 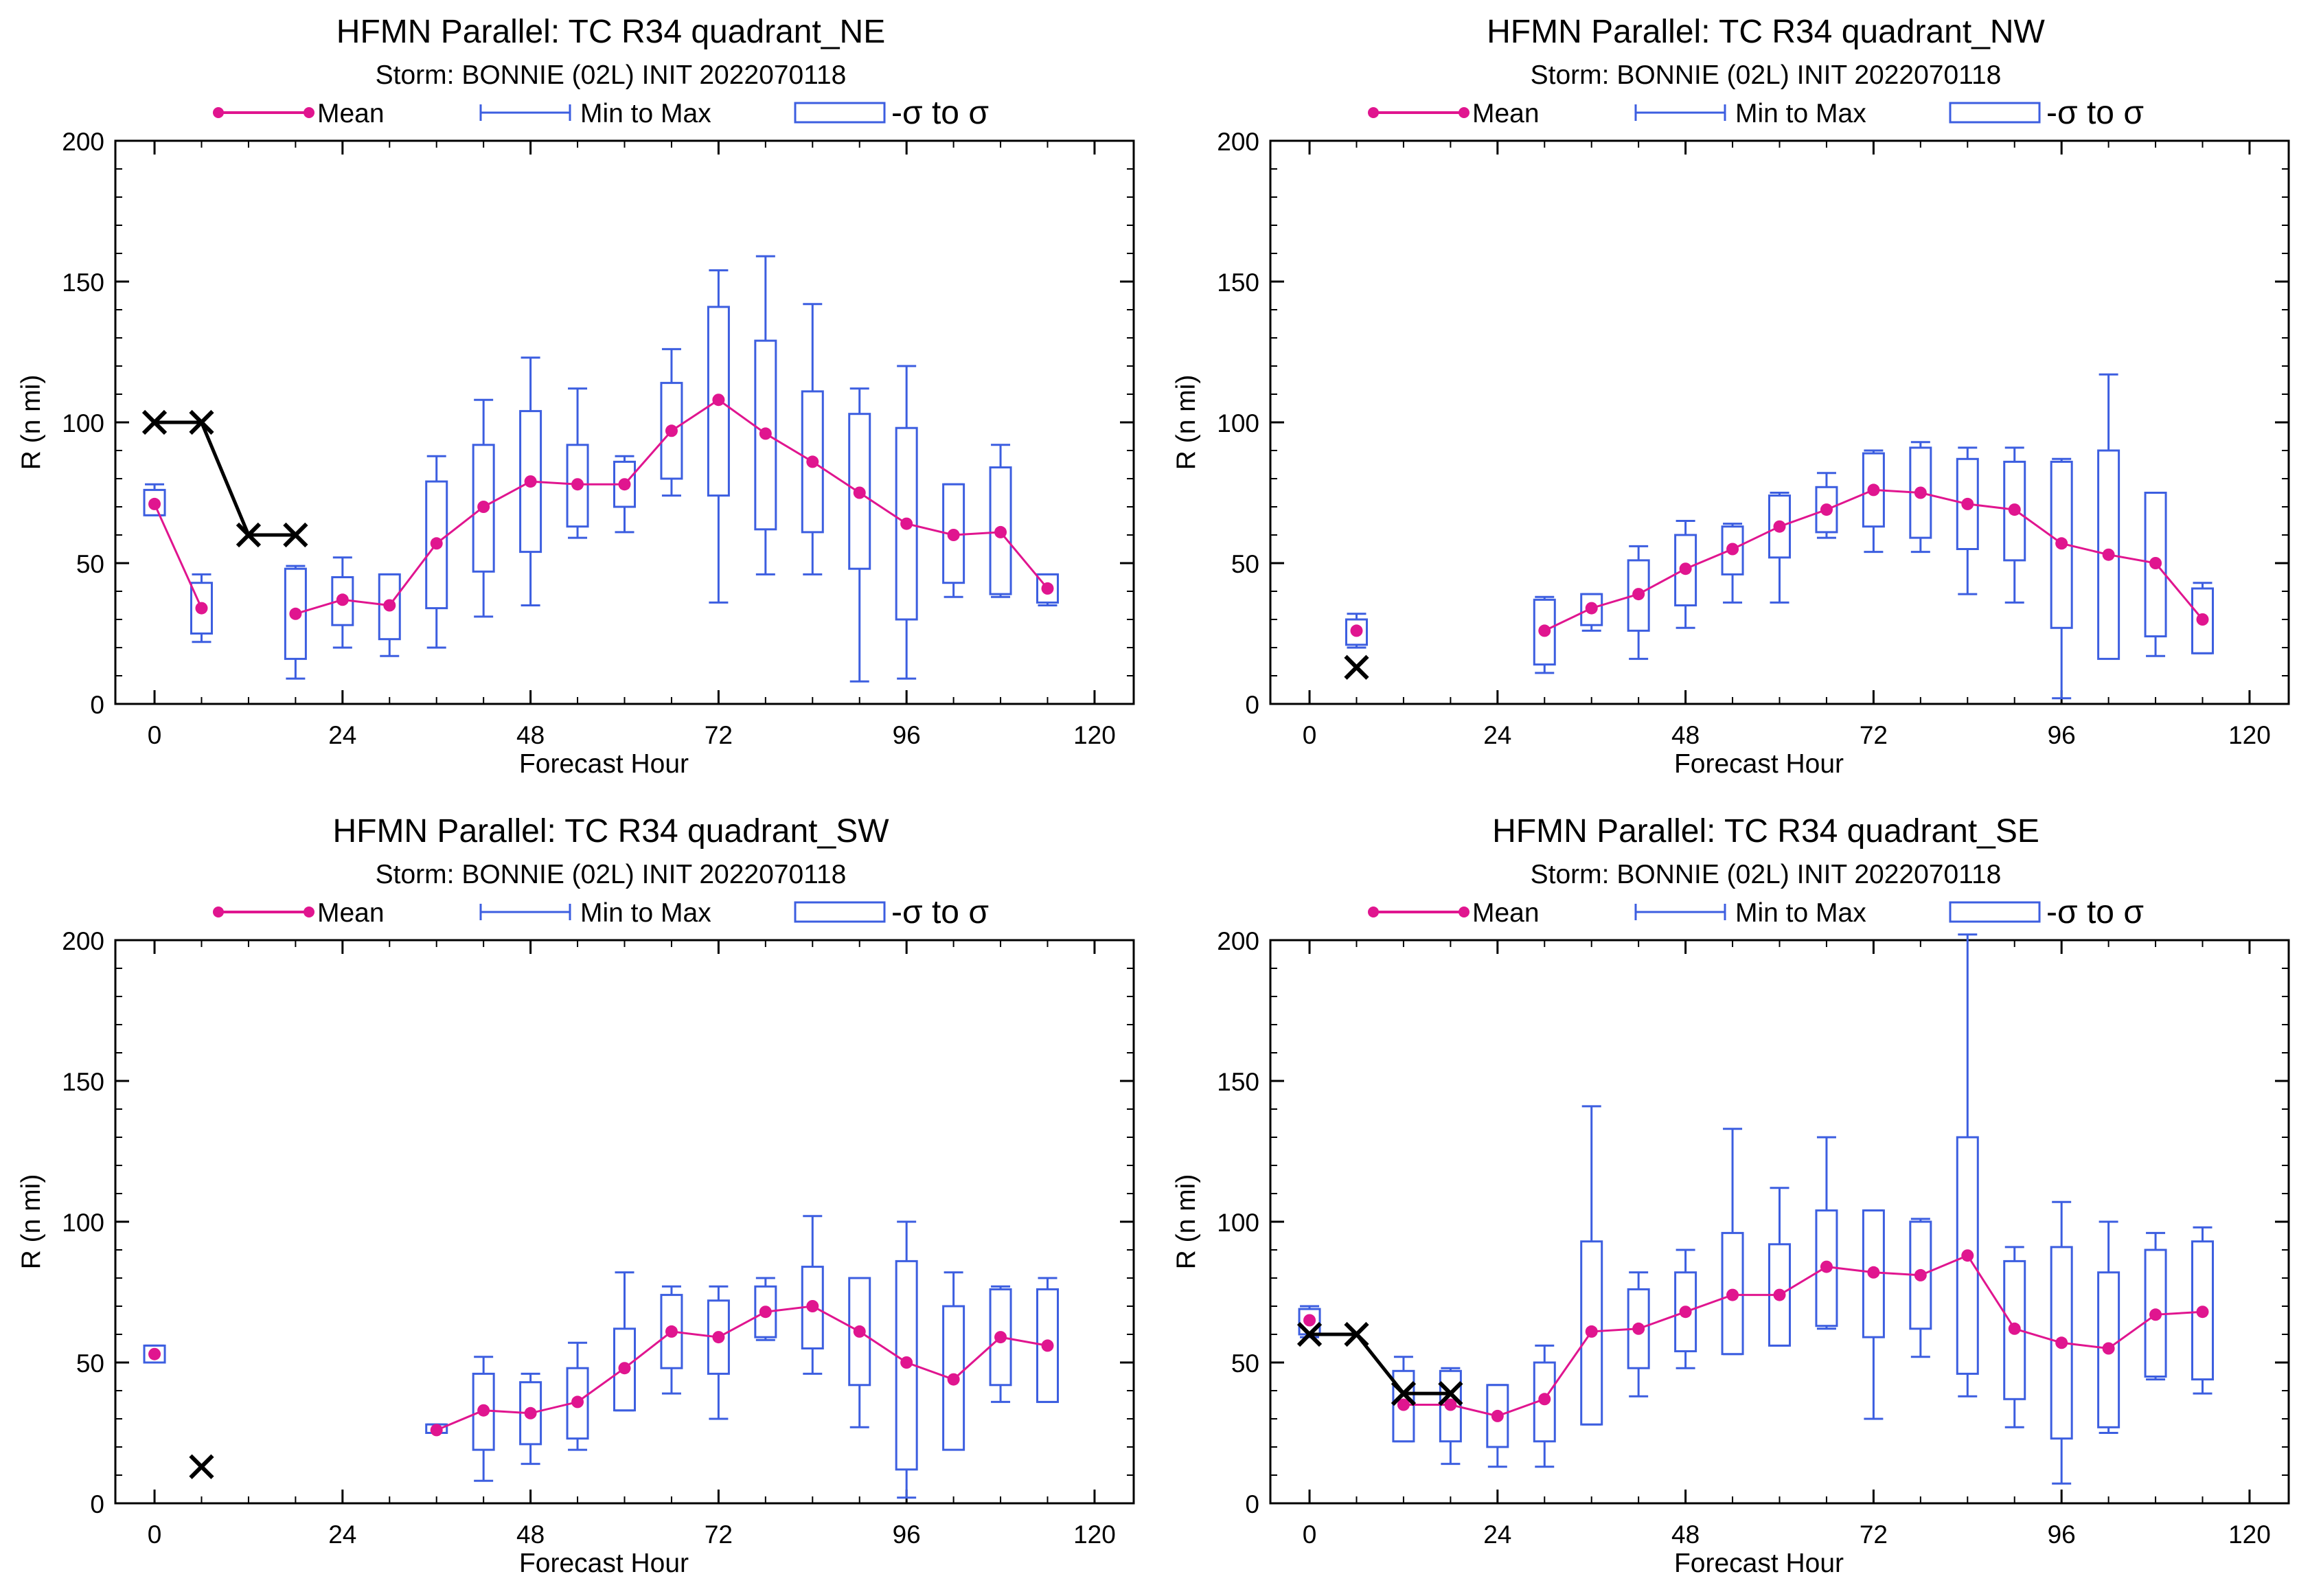 What do you see at coordinates (1766, 32) in the screenshot?
I see `chart-title: HFMN Parallel: TC R34 quadrant_NW` at bounding box center [1766, 32].